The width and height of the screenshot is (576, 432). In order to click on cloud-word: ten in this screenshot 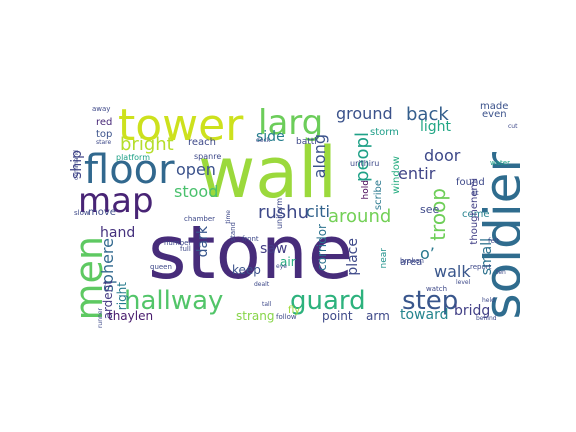, I will do `click(501, 272)`.